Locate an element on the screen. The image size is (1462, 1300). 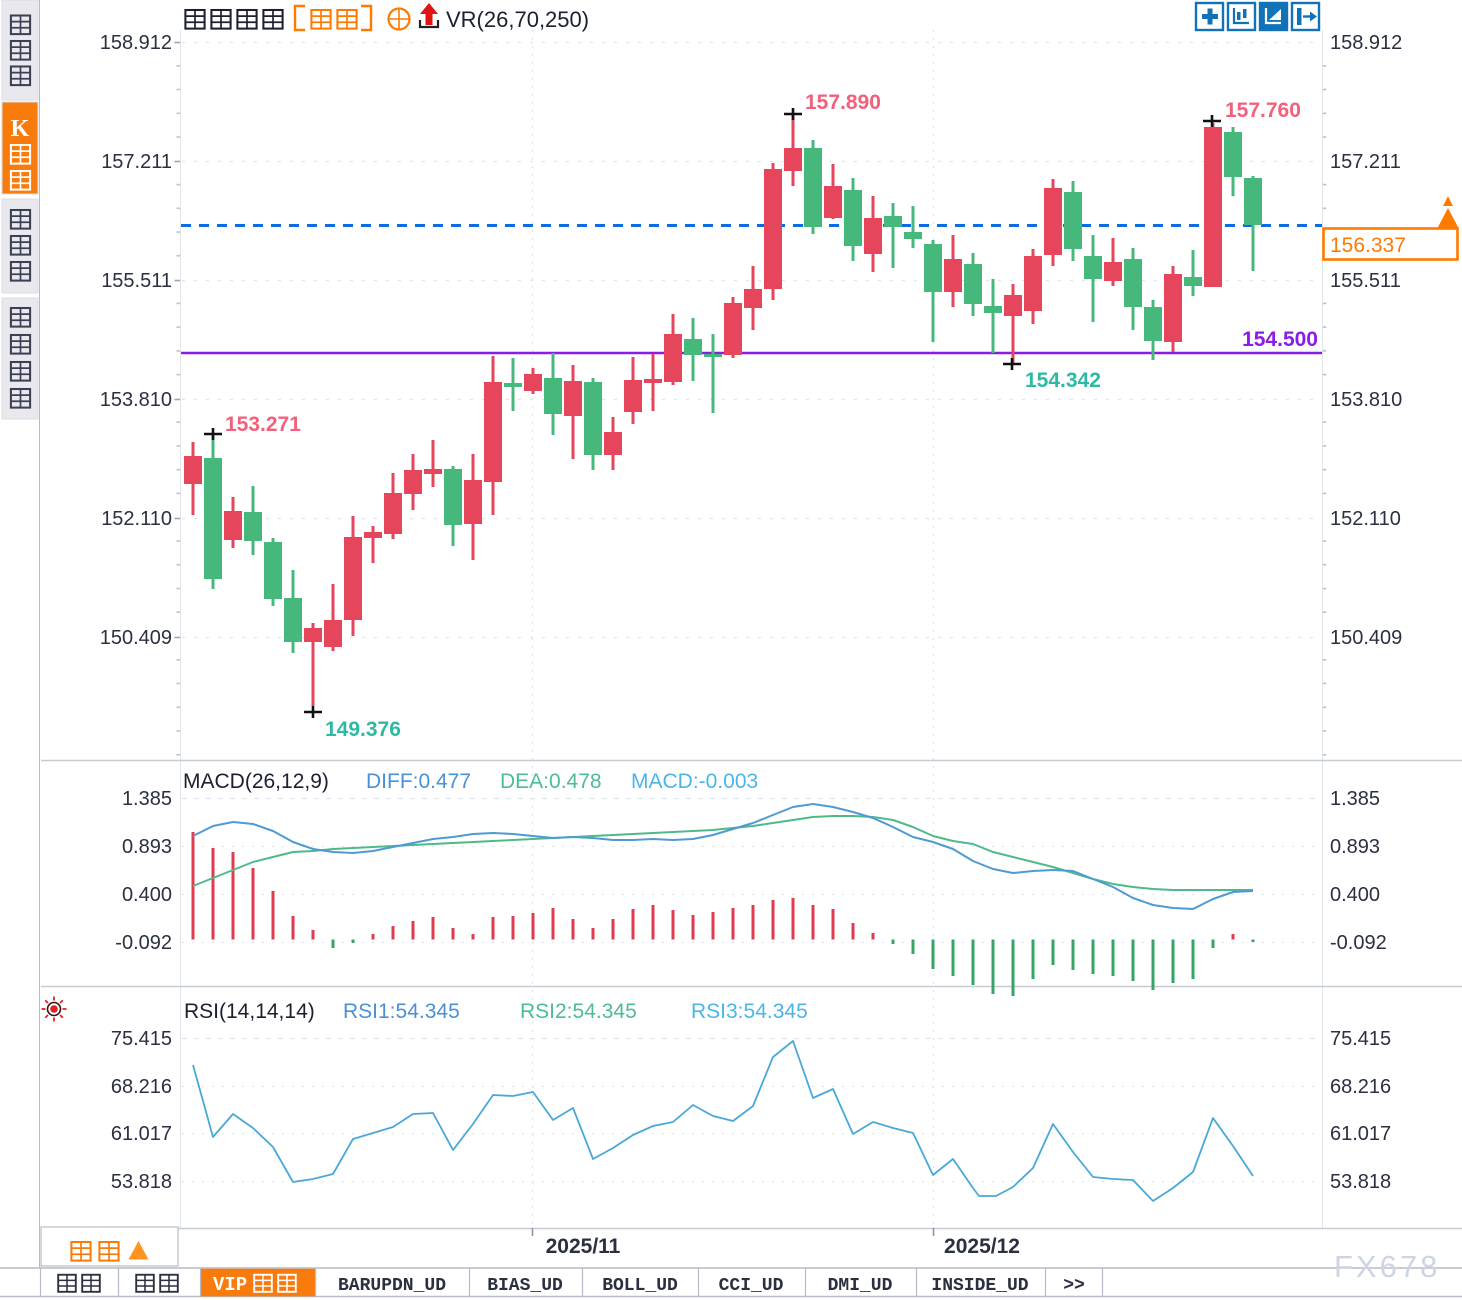
svg-text: BIAS_UD is located at coordinates (525, 1286).